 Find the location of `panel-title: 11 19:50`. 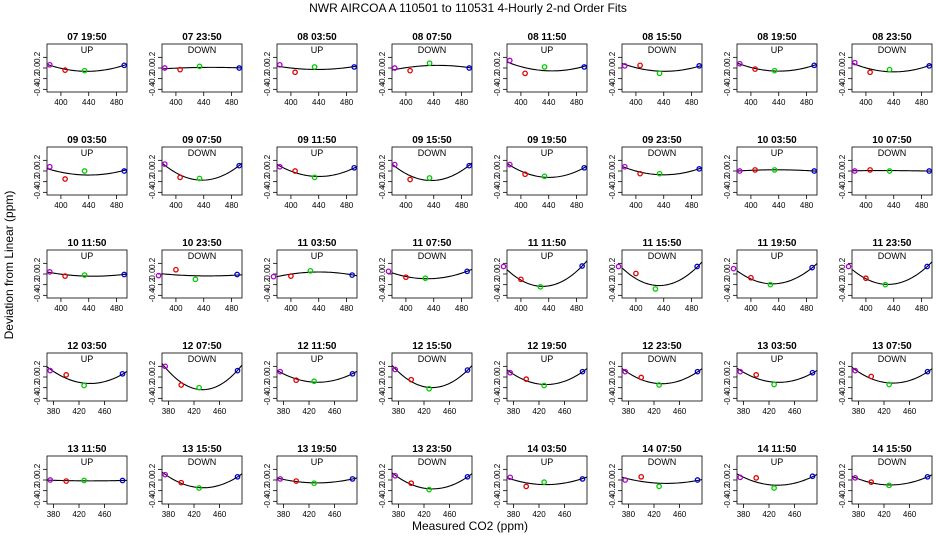

panel-title: 11 19:50 is located at coordinates (777, 243).